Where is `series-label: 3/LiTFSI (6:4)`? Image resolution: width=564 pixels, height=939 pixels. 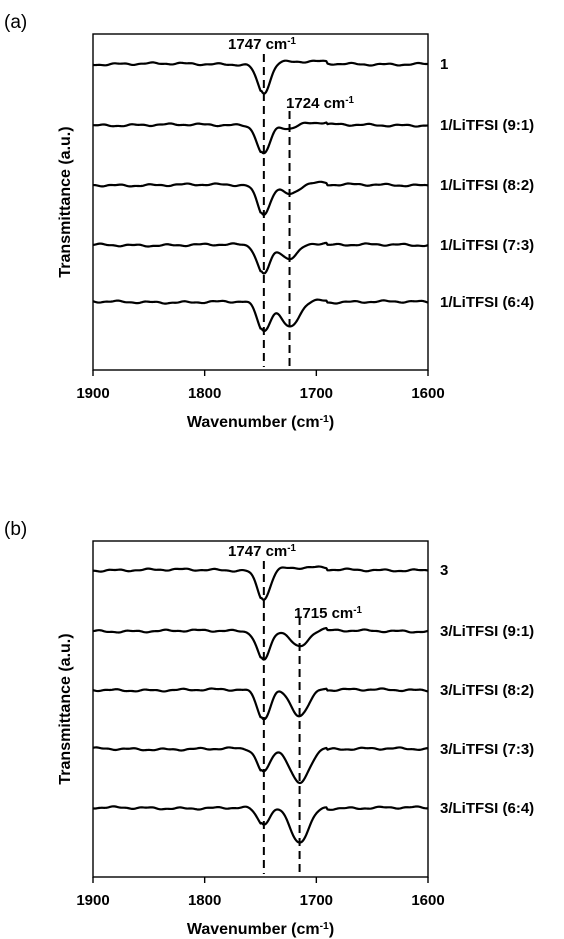
series-label: 3/LiTFSI (6:4) is located at coordinates (487, 808).